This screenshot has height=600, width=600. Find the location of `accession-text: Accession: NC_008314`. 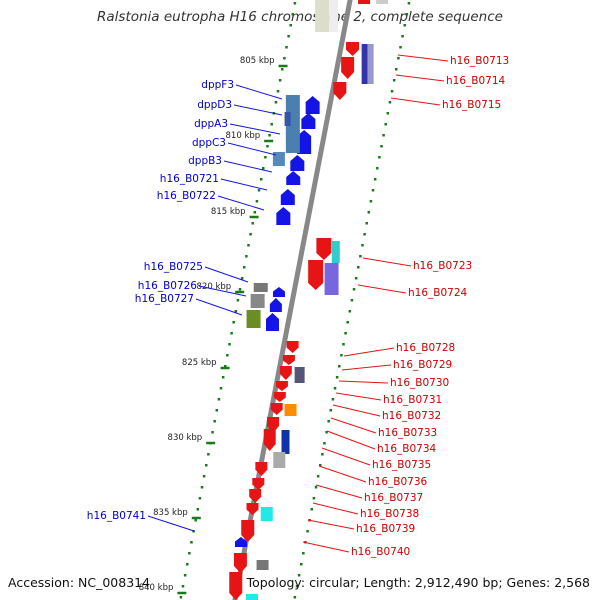

accession-text: Accession: NC_008314 is located at coordinates (79, 582).